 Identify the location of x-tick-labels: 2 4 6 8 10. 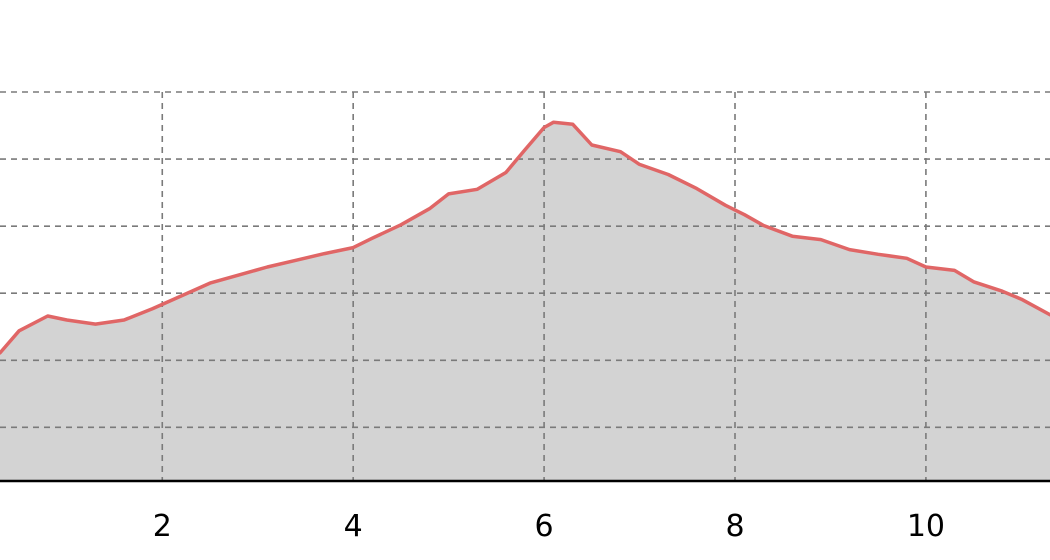
(549, 526).